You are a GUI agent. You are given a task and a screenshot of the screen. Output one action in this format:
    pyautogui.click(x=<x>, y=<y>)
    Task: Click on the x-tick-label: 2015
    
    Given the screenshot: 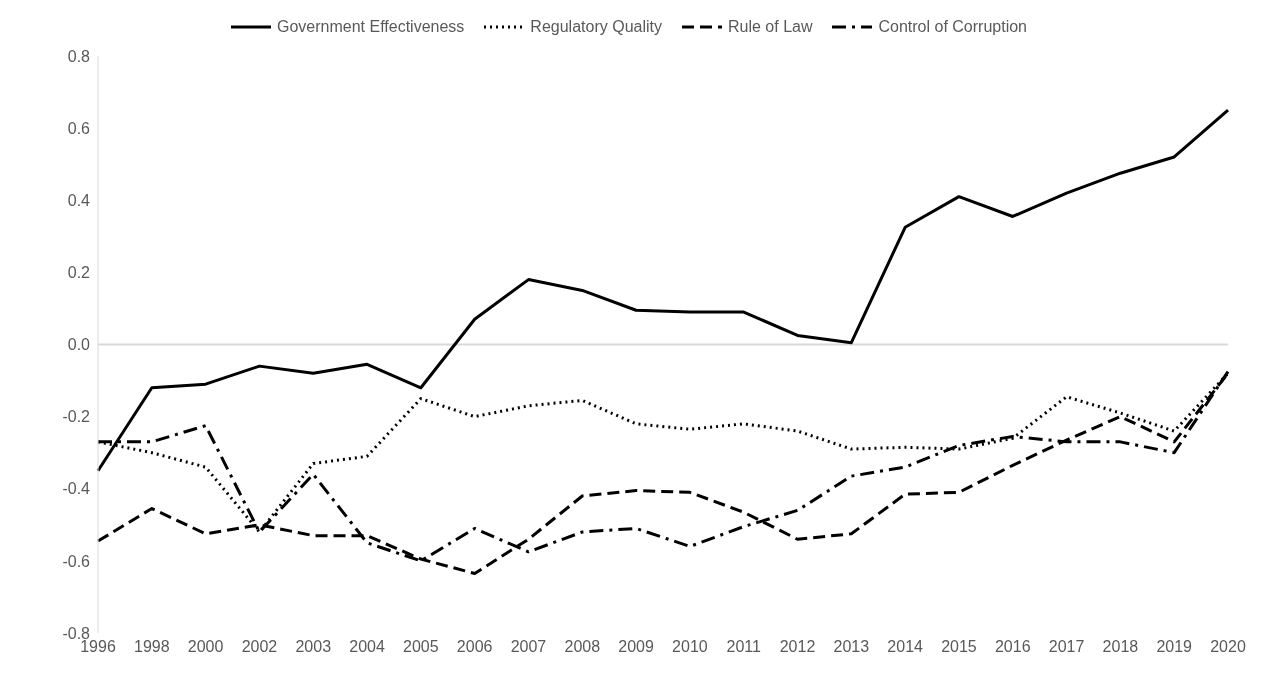 What is the action you would take?
    pyautogui.click(x=959, y=647)
    